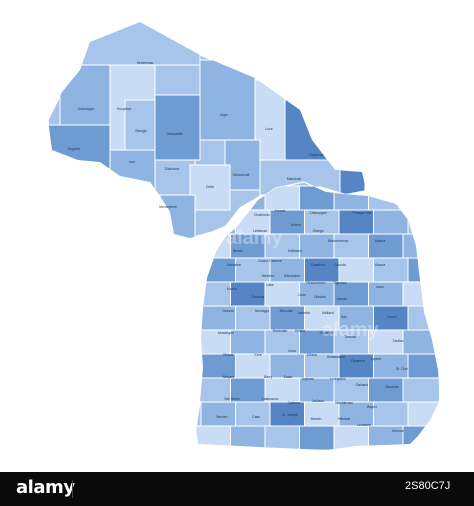 The width and height of the screenshot is (474, 506). I want to click on county-label: Ingham, so click(307, 379).